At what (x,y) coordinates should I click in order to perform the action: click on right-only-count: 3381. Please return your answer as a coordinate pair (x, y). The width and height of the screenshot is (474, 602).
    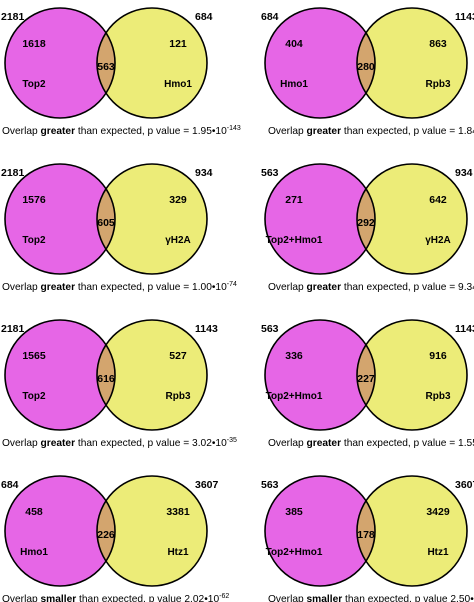
    Looking at the image, I should click on (178, 512).